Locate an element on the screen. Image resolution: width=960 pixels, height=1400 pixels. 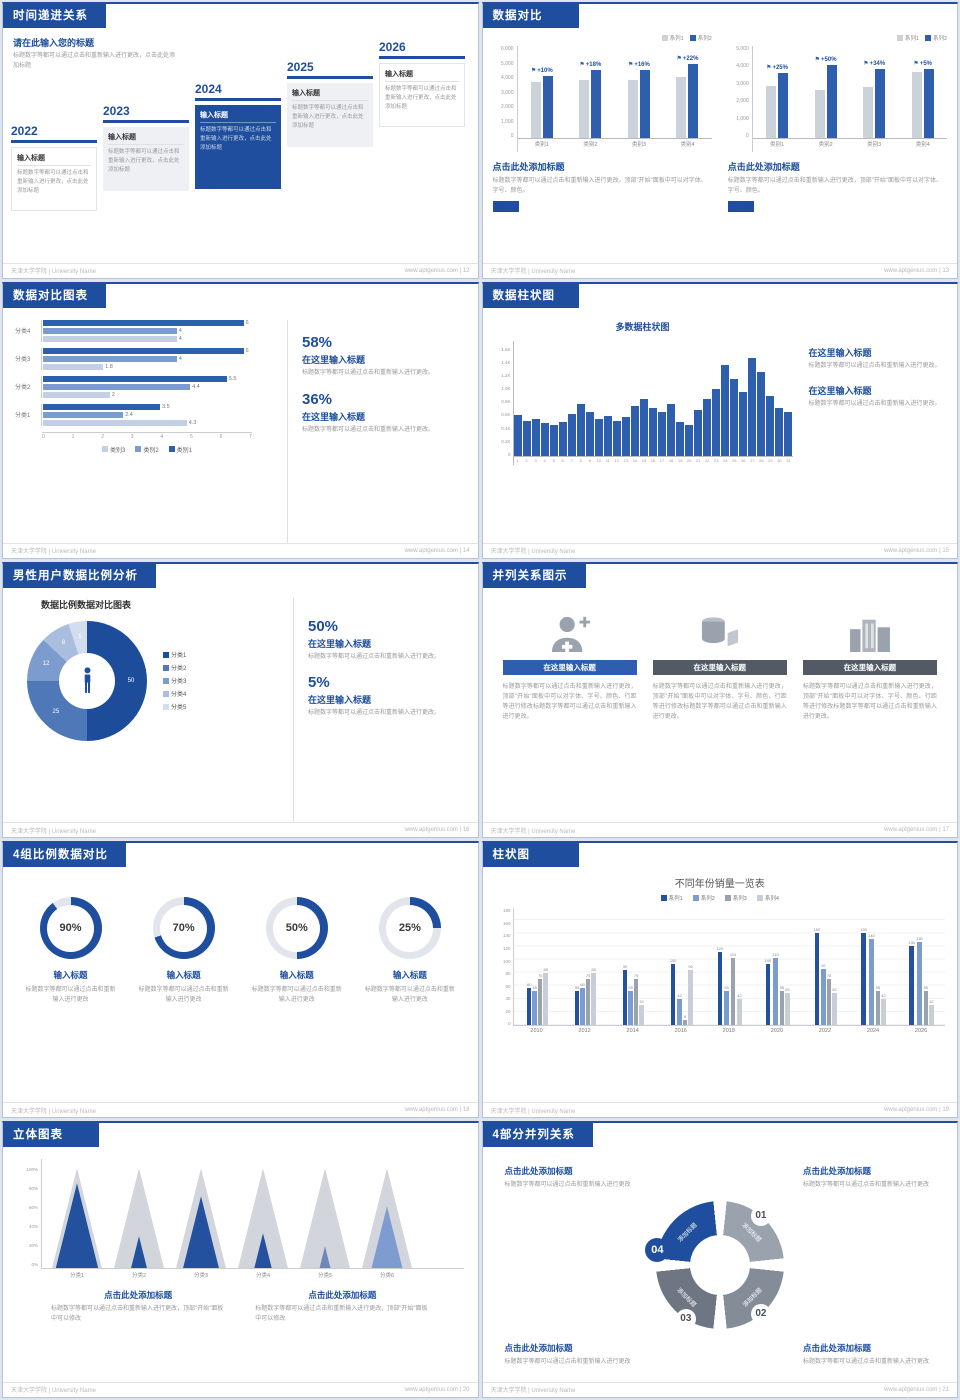
bar-value-label: 42 is located at coordinates (739, 996).